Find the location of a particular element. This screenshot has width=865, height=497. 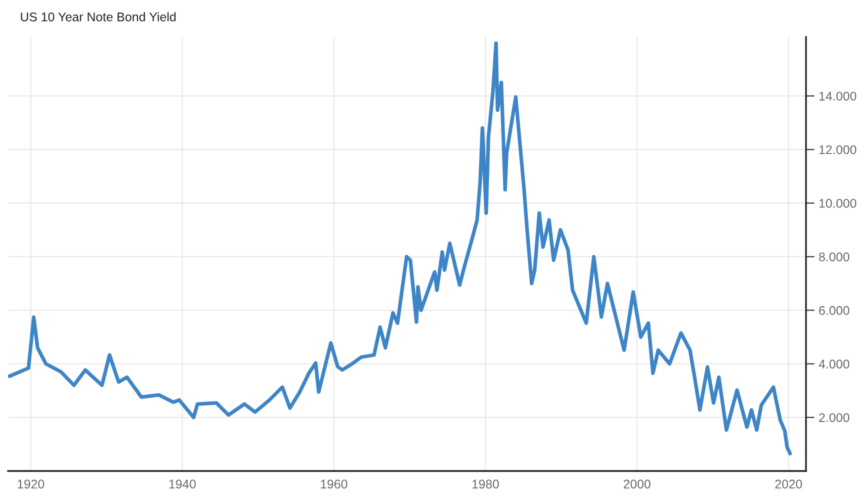

y-tick-label: 14.000 is located at coordinates (837, 96).